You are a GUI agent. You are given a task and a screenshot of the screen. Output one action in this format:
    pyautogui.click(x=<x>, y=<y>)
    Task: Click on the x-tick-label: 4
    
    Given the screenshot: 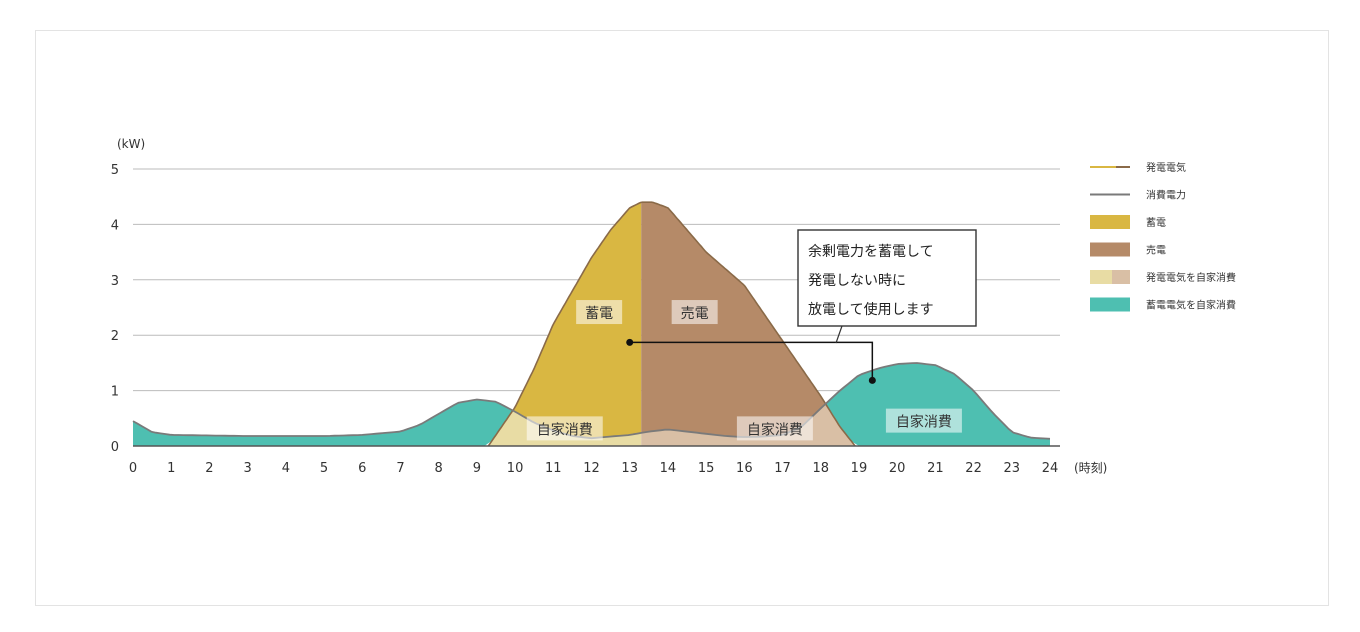 What is the action you would take?
    pyautogui.click(x=286, y=468)
    